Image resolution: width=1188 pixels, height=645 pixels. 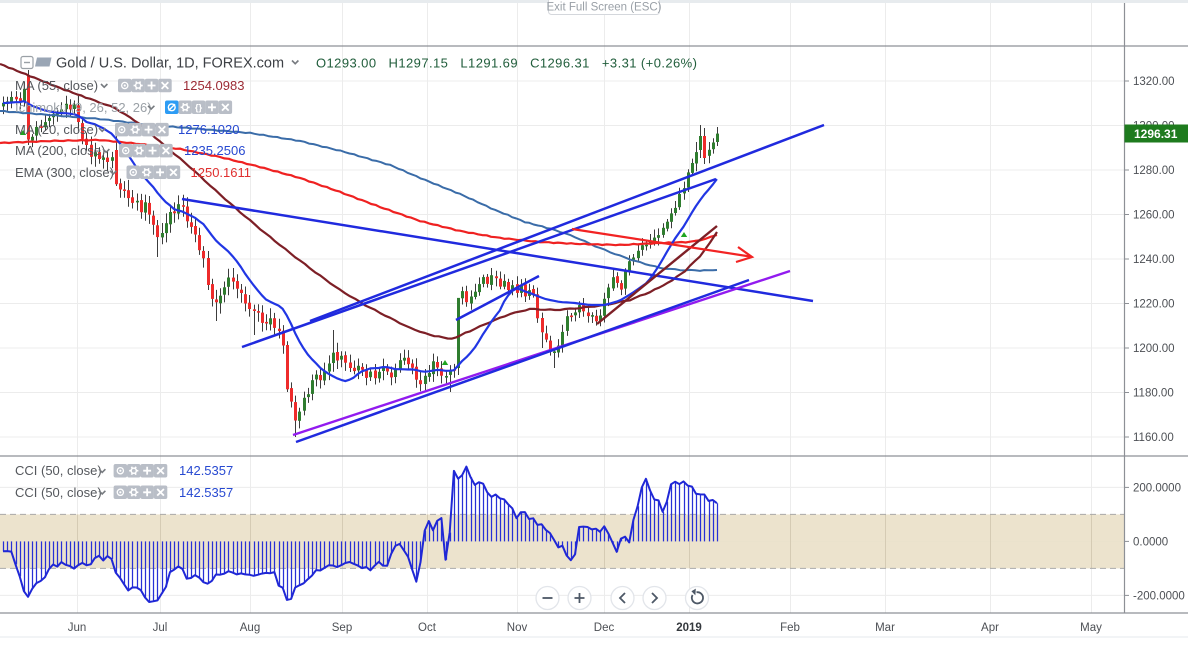 I want to click on svg-text: MA (20, close), so click(x=56, y=129).